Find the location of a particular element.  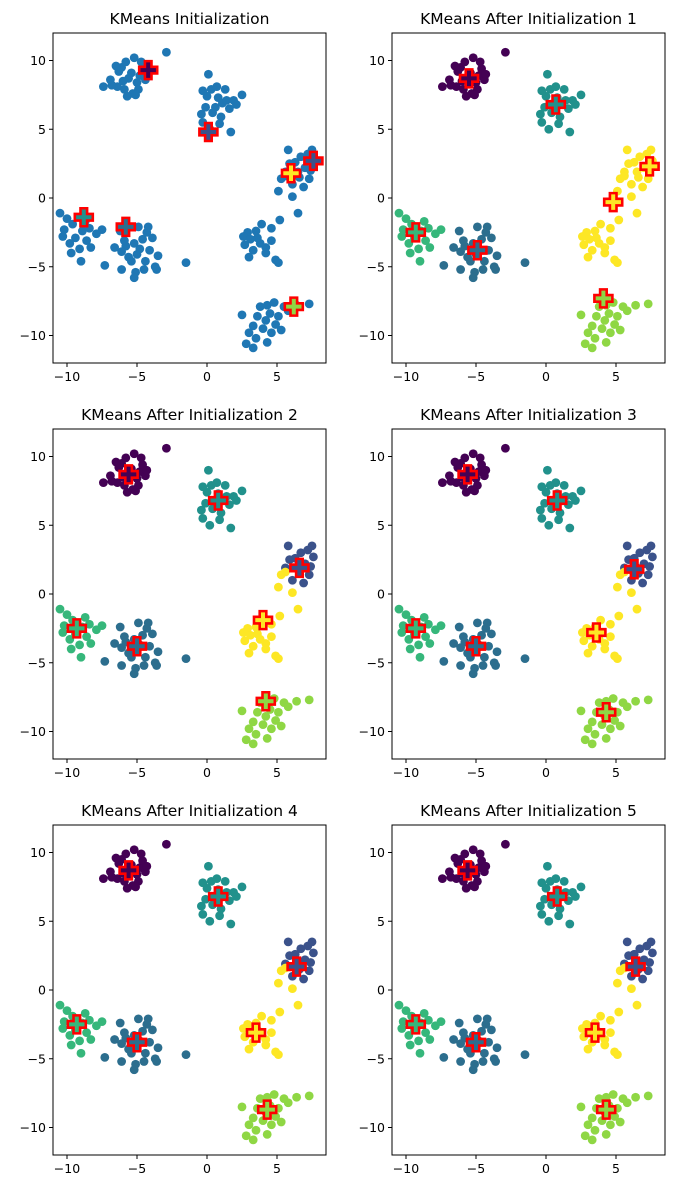

scatter-panel-1: KMeans Initialization −10 −5 0 5 −10 −5 0 5 10 is located at coordinates (173, 197).